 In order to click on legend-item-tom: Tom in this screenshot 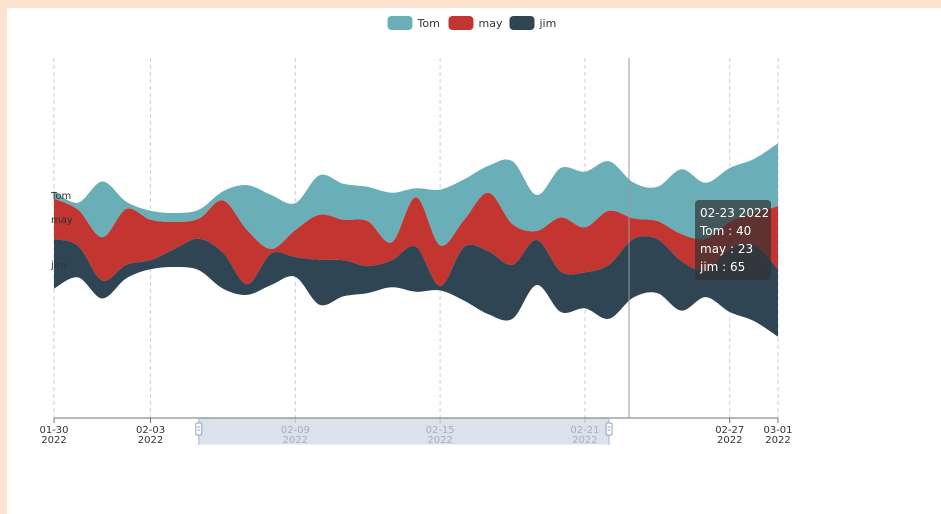, I will do `click(413, 23)`.